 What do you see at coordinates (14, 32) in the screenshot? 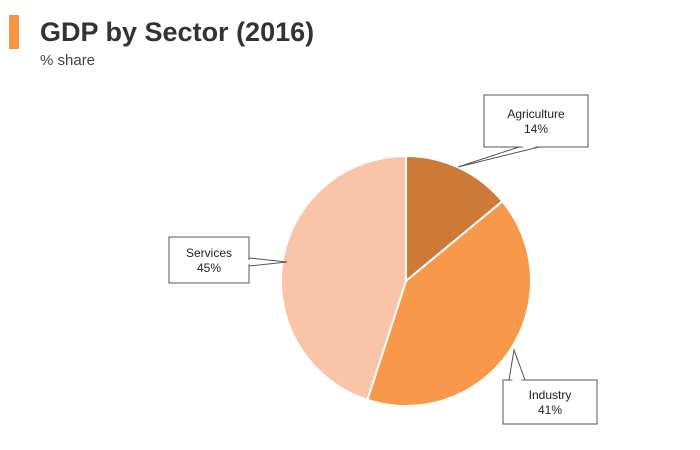
I see `title-accent-bar` at bounding box center [14, 32].